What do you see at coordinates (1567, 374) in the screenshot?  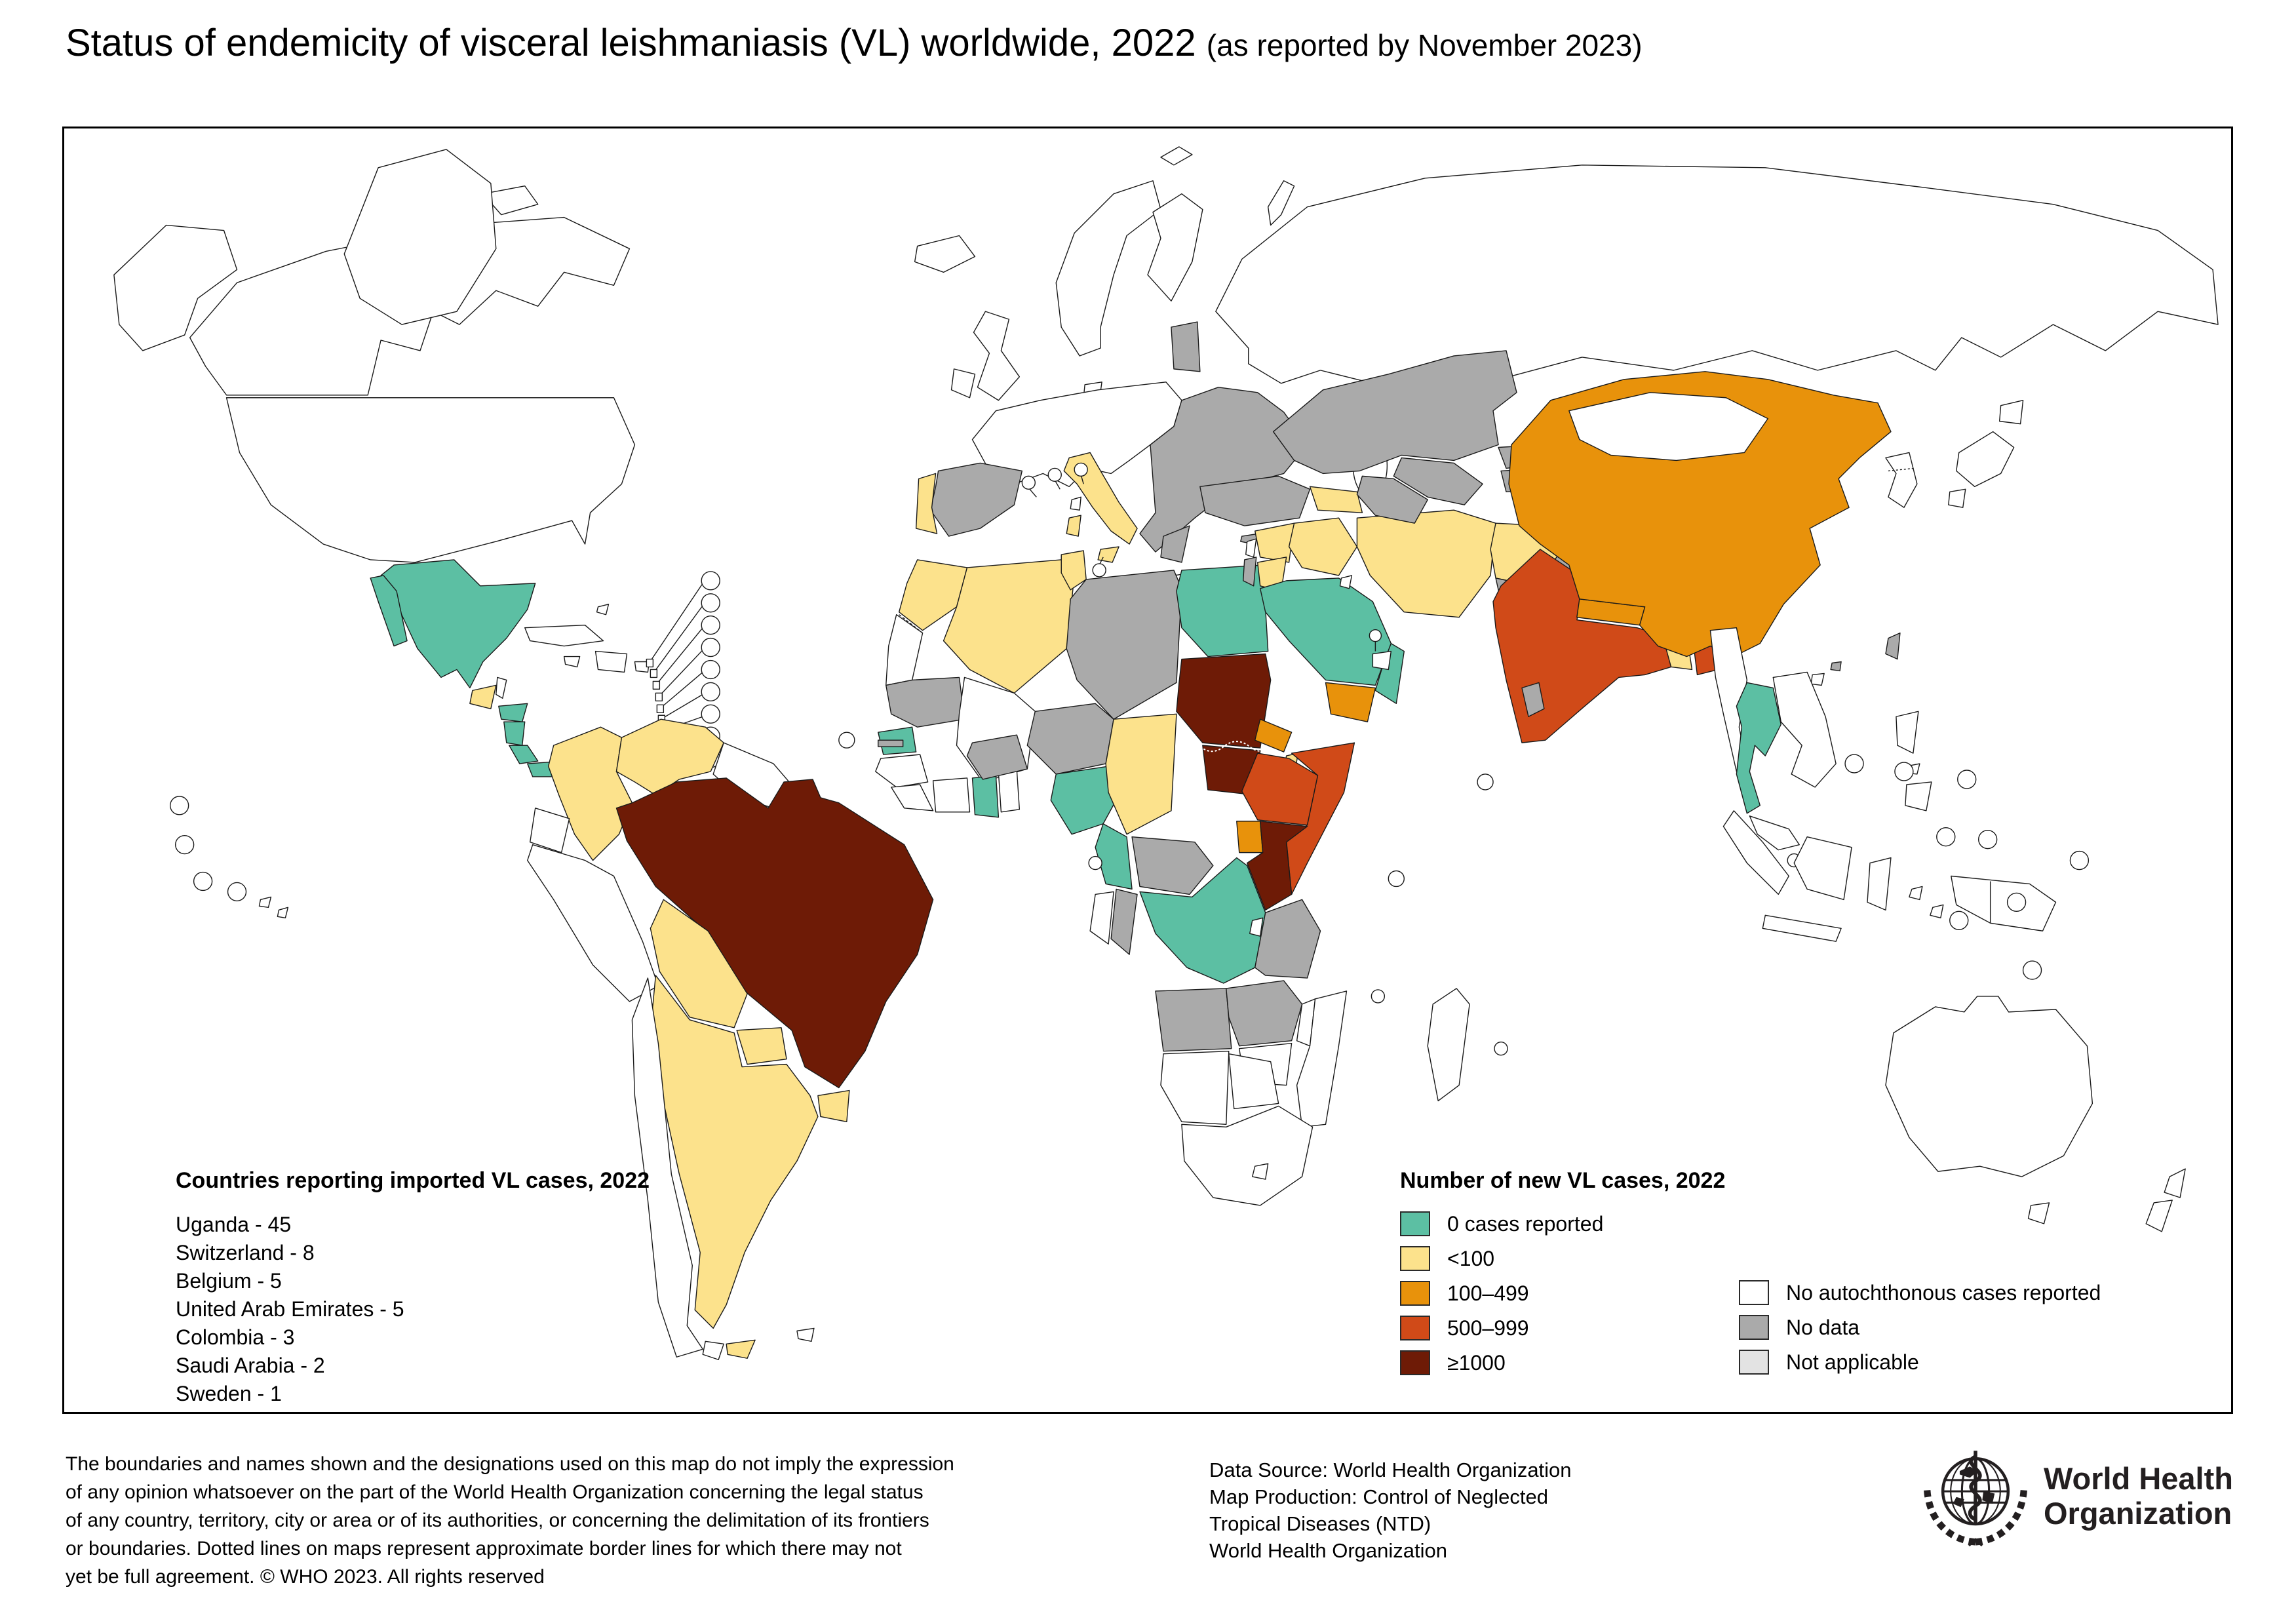 I see `region-europe` at bounding box center [1567, 374].